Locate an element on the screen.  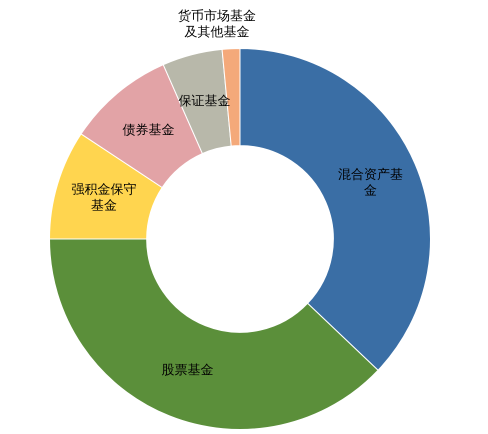
slice-label: 保证基金 is located at coordinates (204, 102).